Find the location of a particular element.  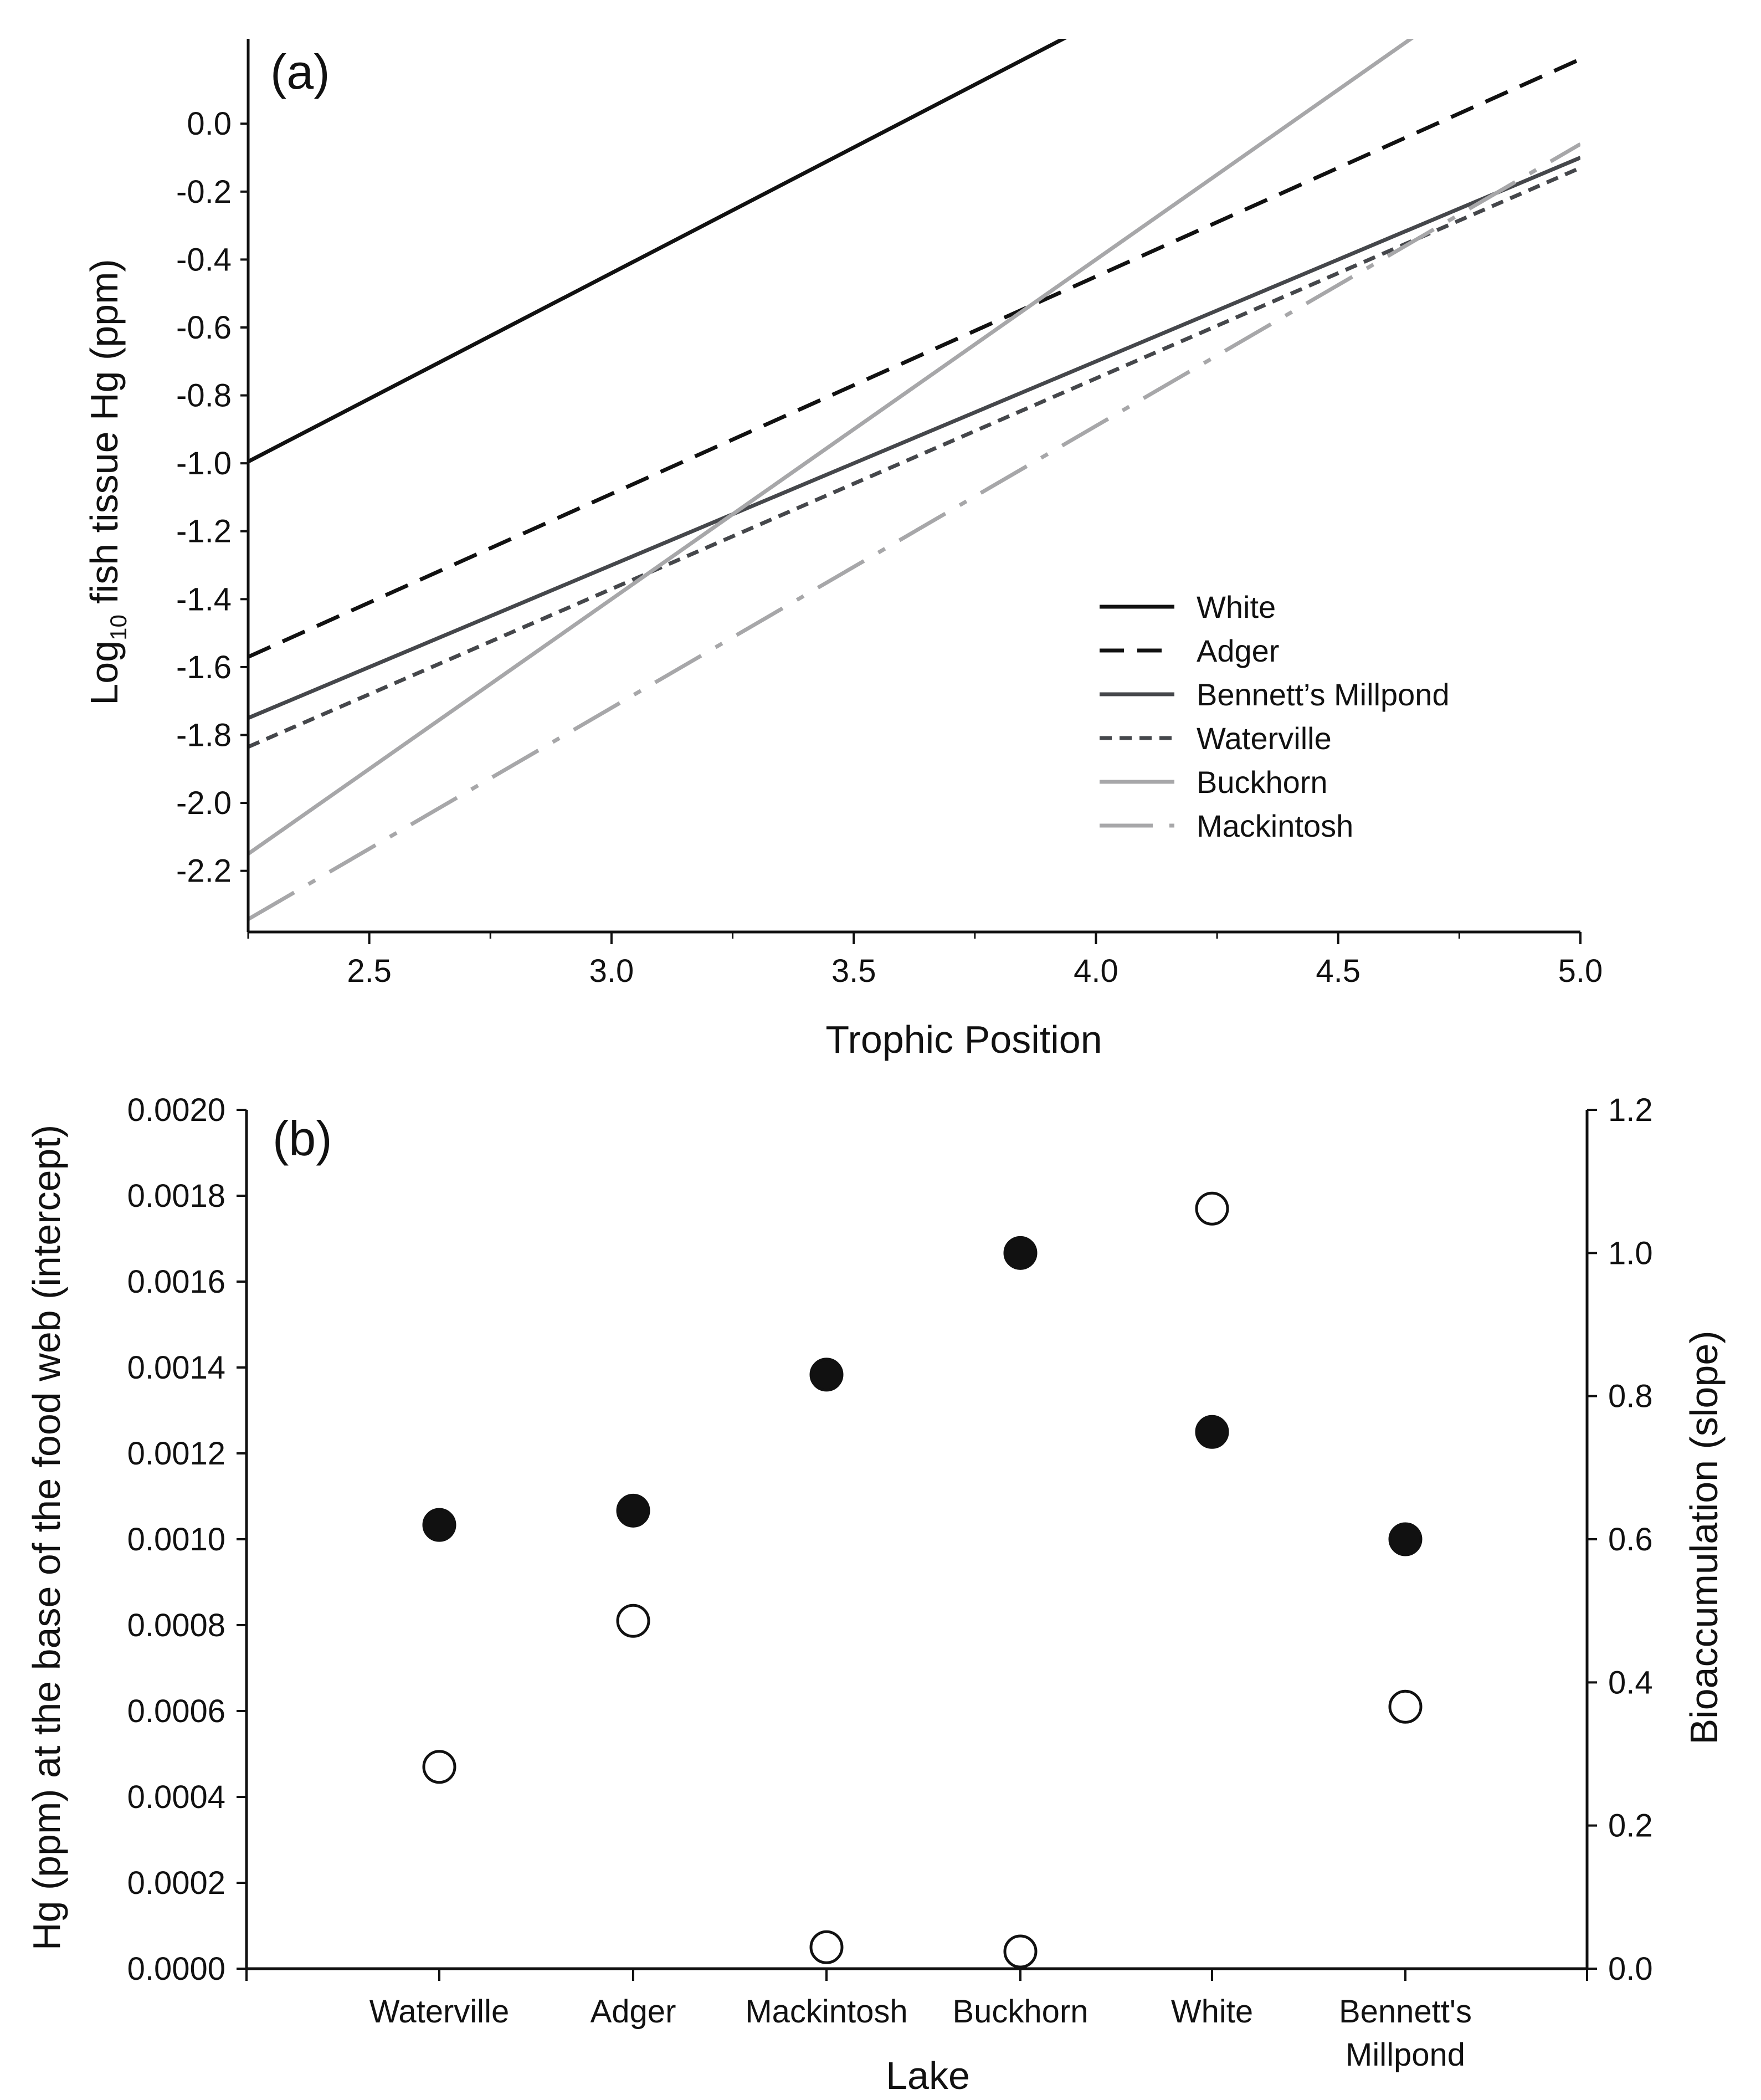

panel-b-category-label-waterville: Waterville is located at coordinates (439, 2012).